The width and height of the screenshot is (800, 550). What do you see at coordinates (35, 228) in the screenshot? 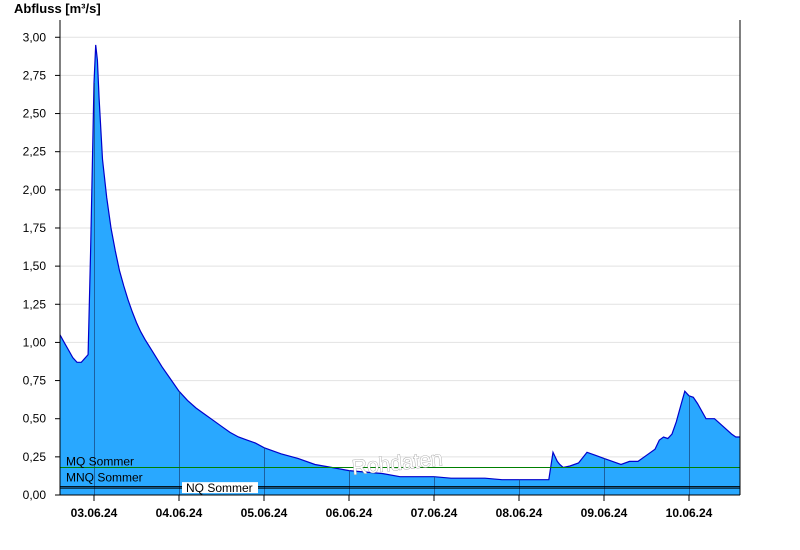
I see `y-tick-label: 1,75` at bounding box center [35, 228].